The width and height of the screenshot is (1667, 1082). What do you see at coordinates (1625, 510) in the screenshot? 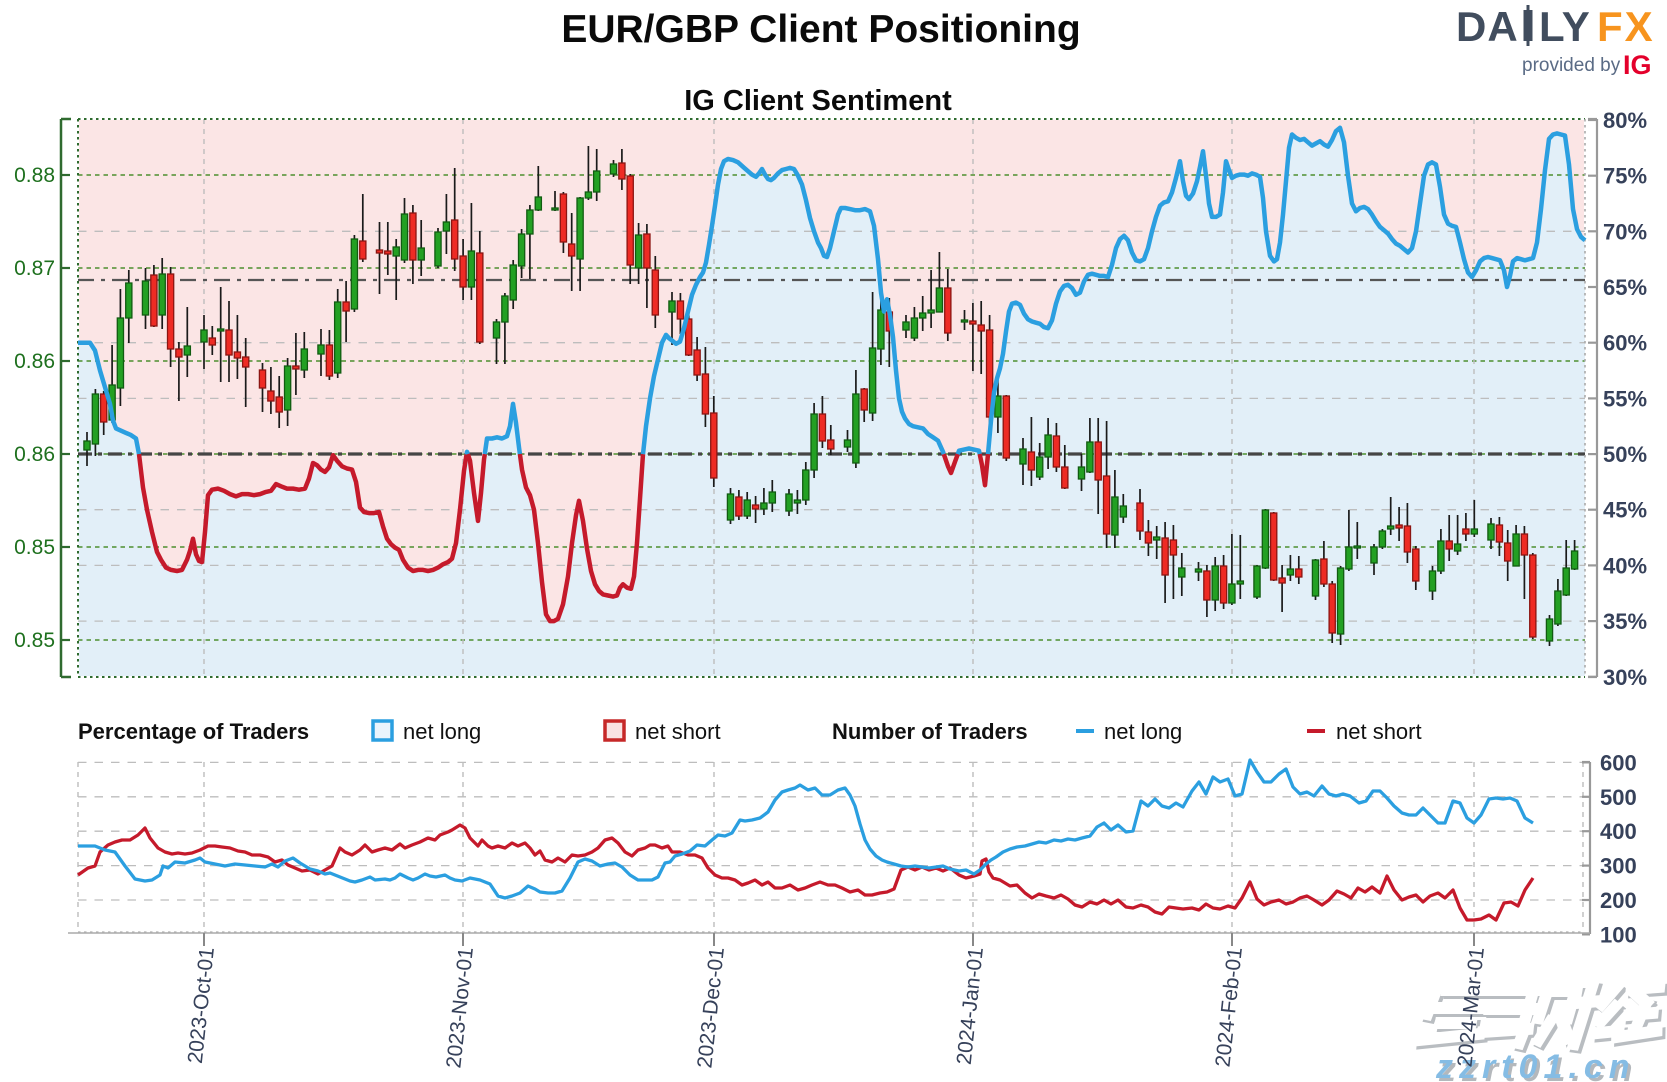
I see `svg-text: 45%` at bounding box center [1625, 510].